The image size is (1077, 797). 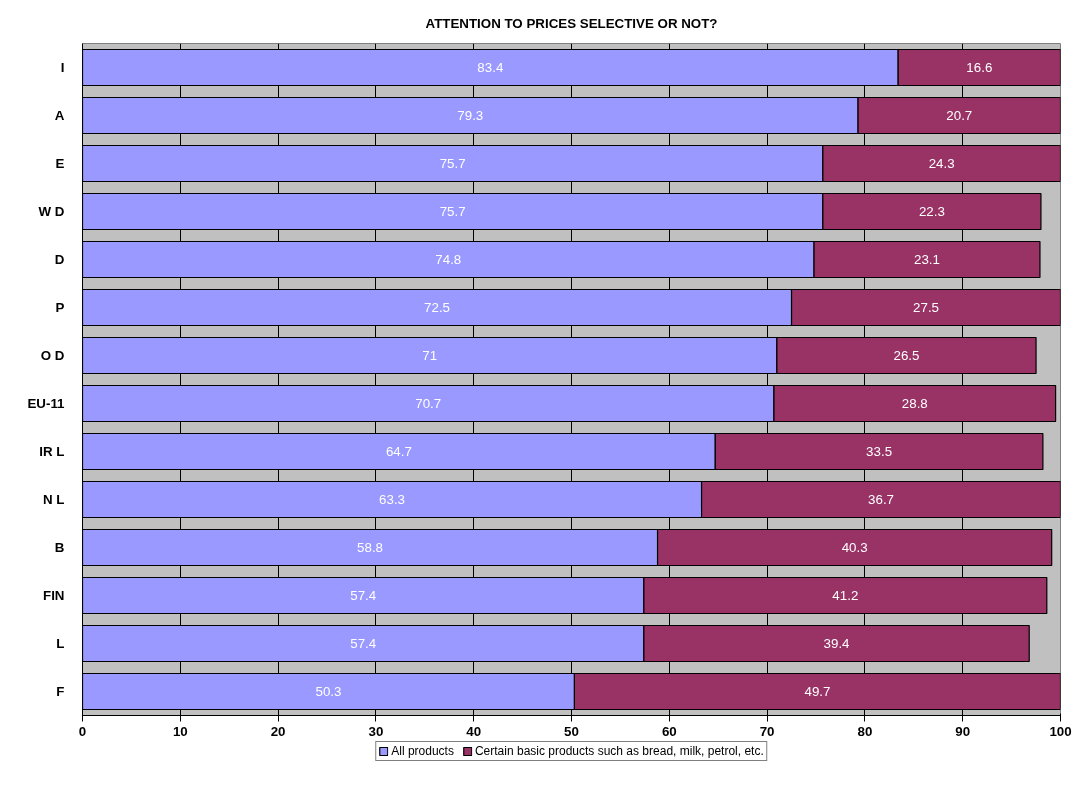 I want to click on y-tick-label: A, so click(x=59, y=115).